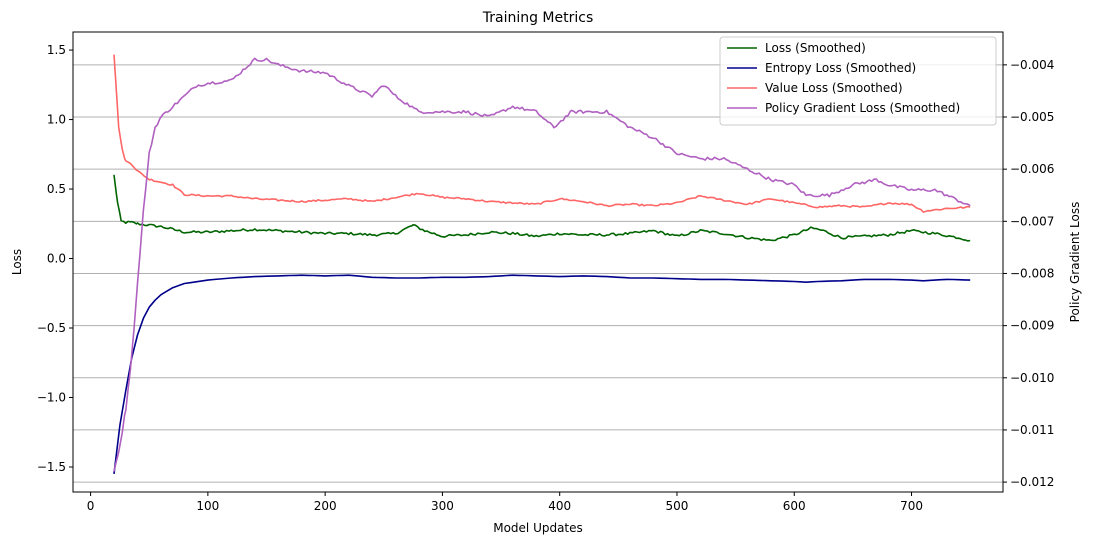  I want to click on chart-title: Training Metrics, so click(538, 18).